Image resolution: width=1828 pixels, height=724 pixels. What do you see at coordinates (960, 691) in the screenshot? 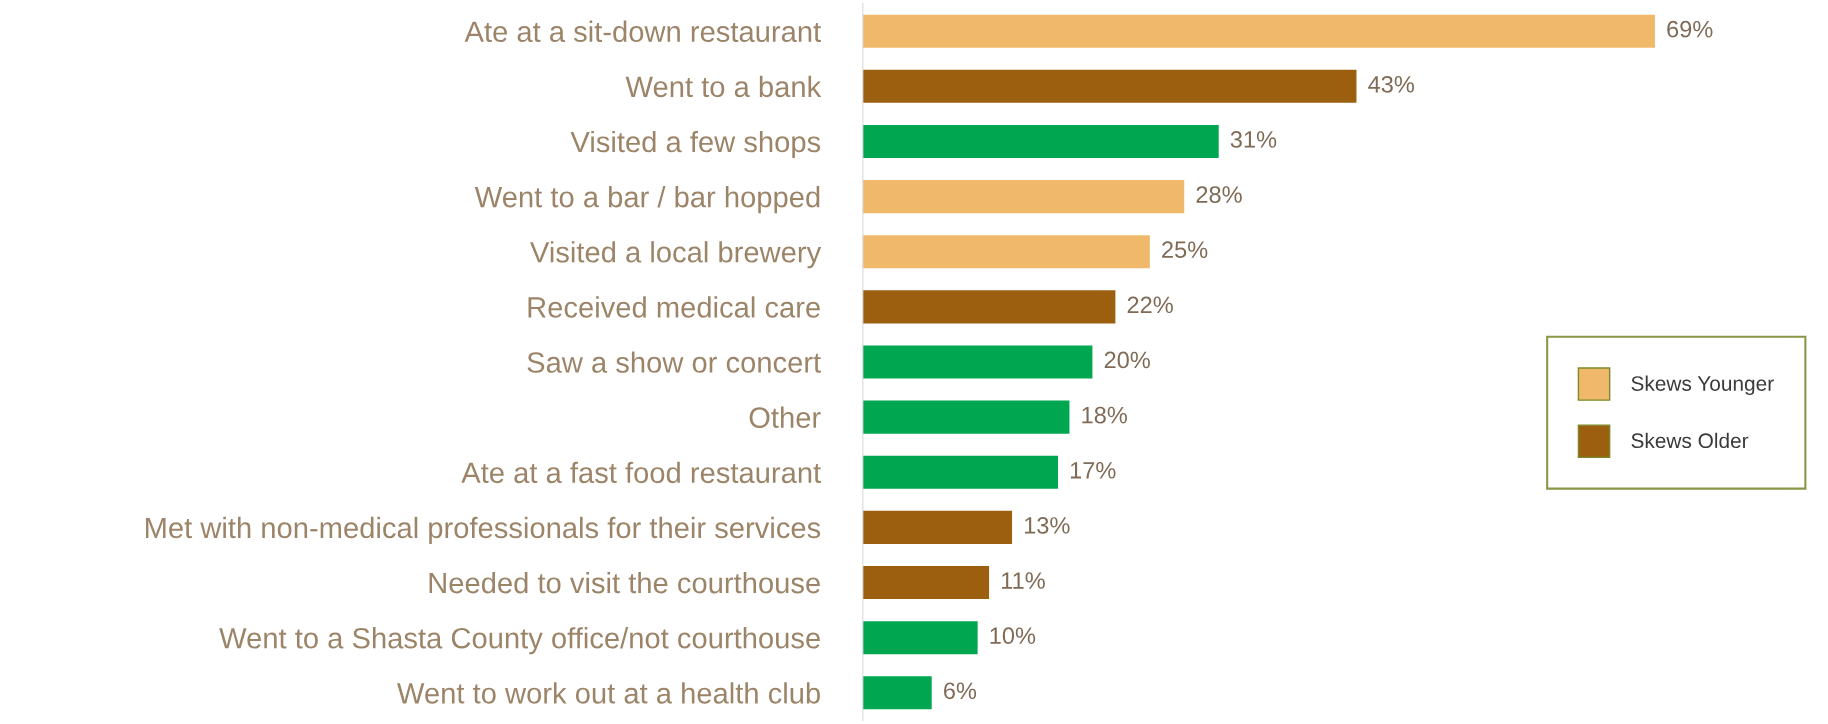
I see `data-label: 6%` at bounding box center [960, 691].